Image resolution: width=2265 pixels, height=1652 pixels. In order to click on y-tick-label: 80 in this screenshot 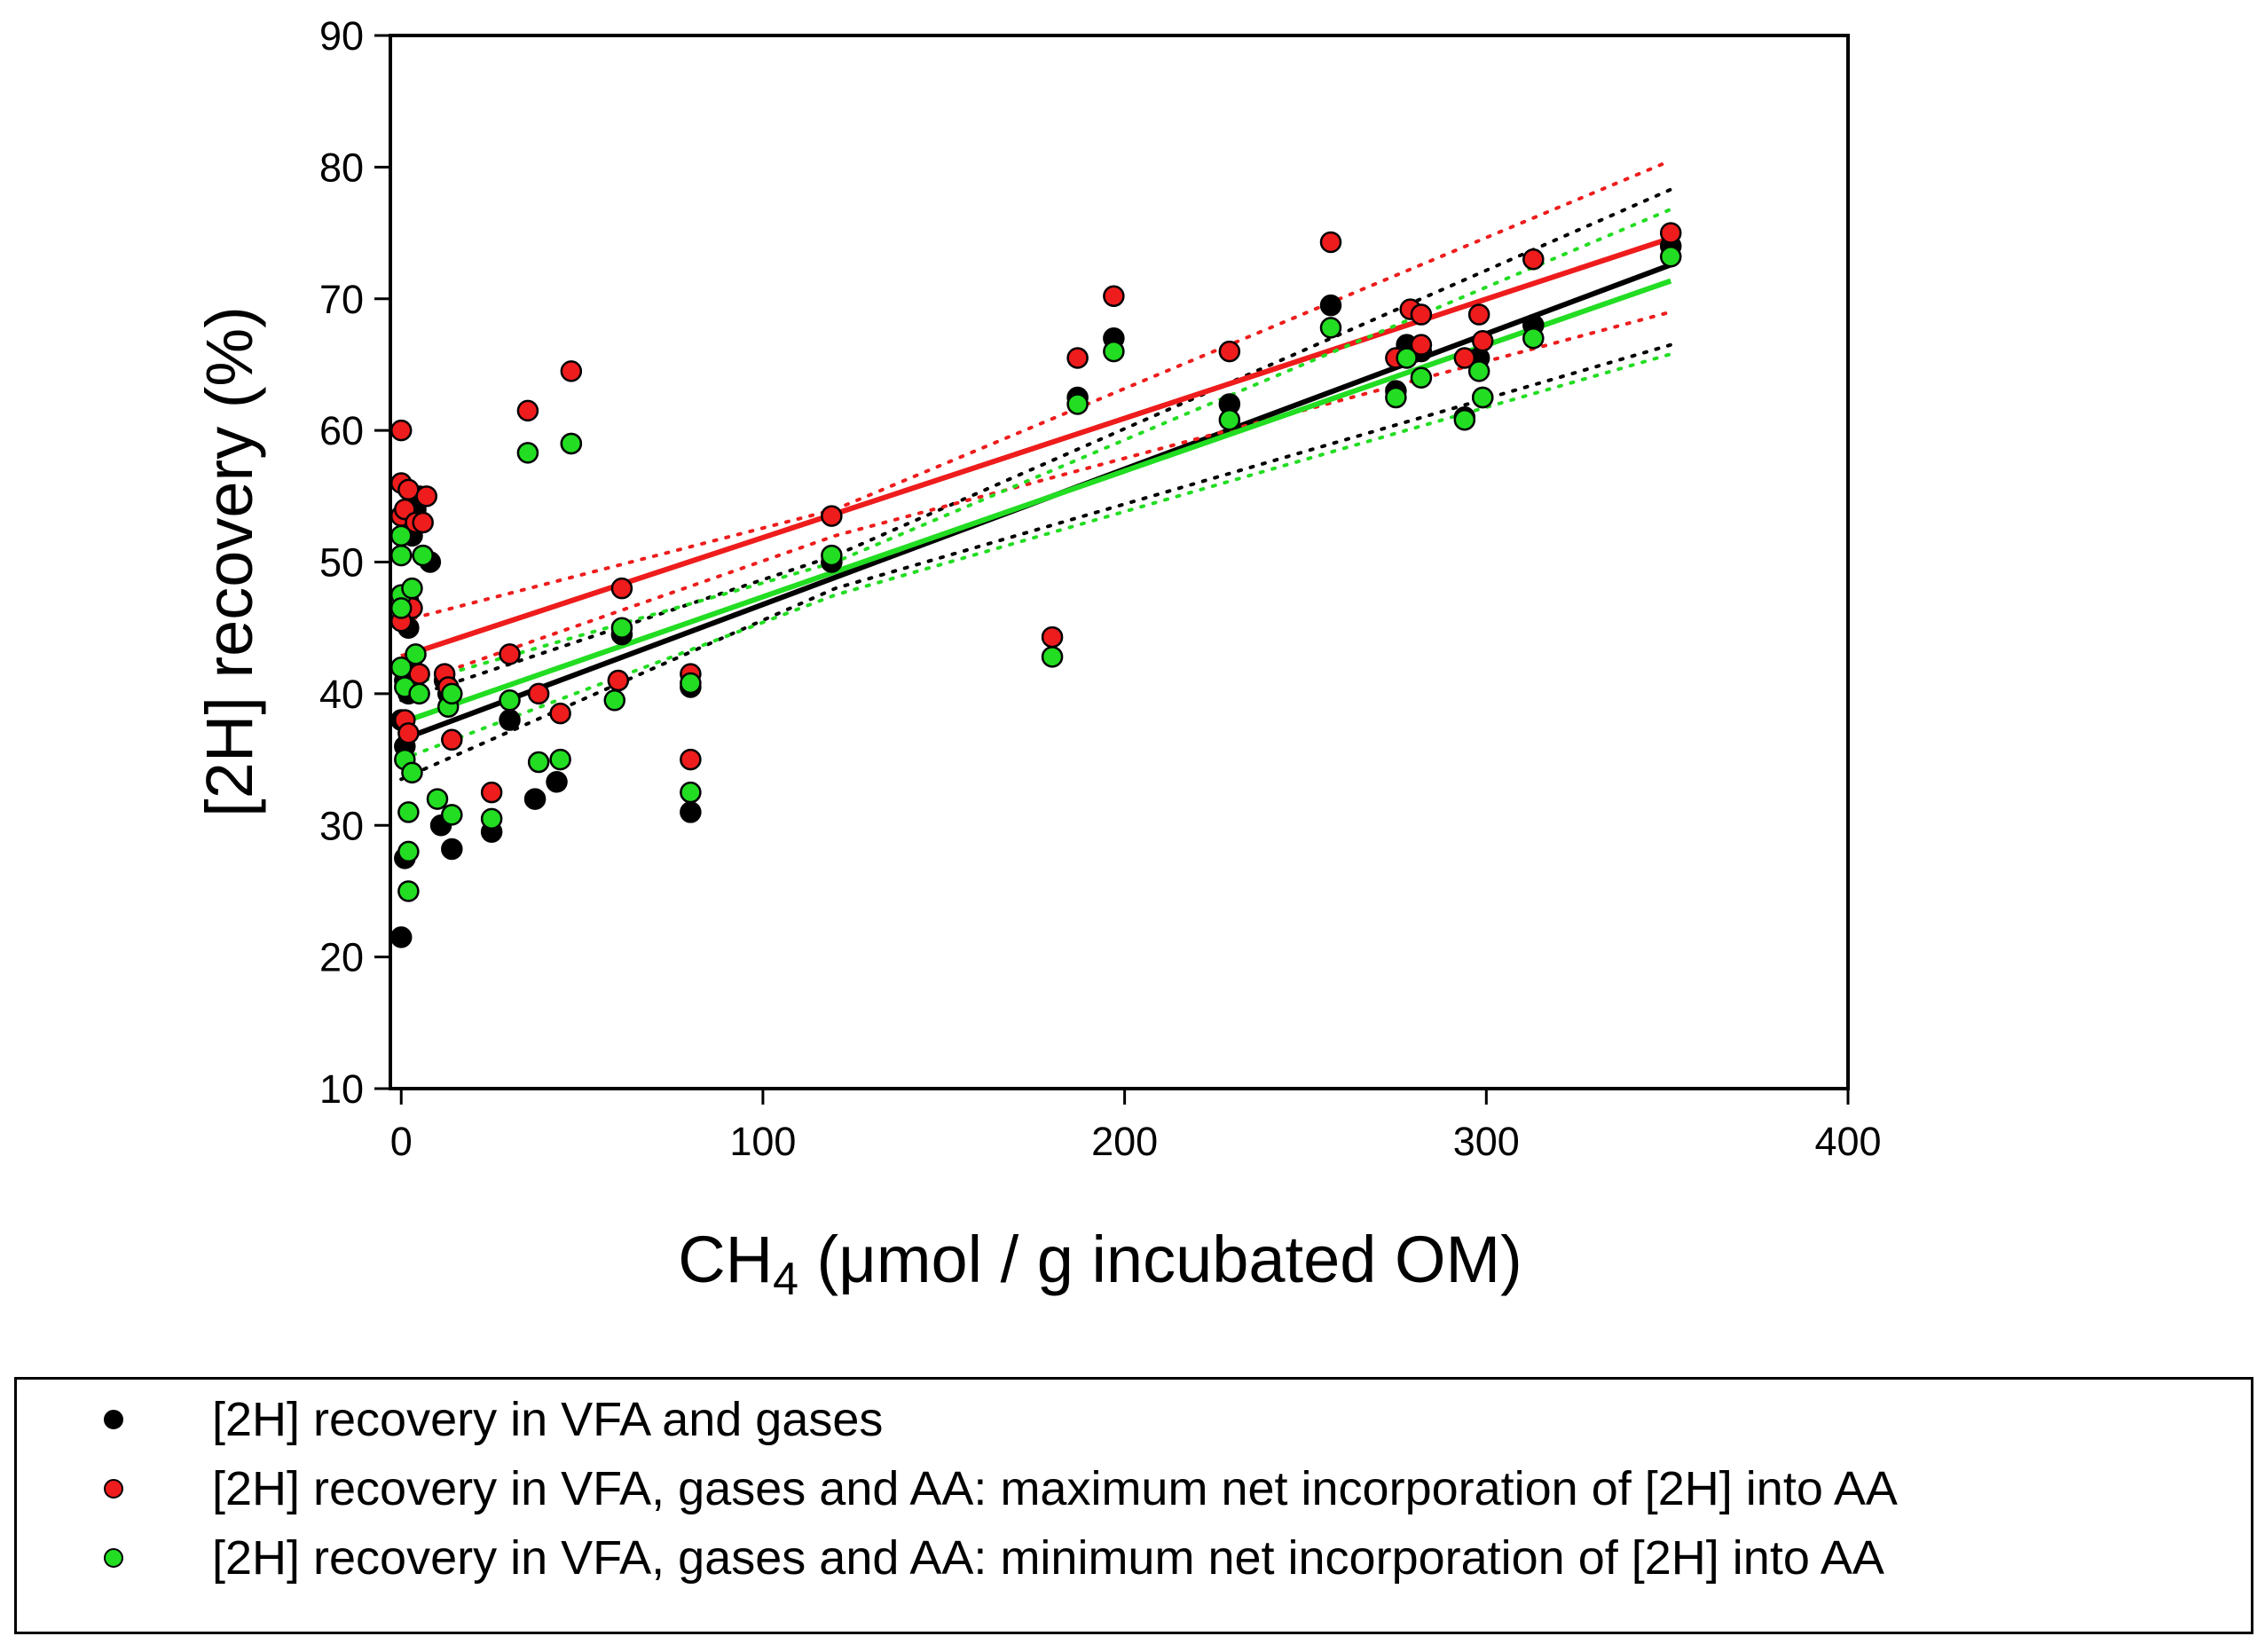, I will do `click(341, 168)`.